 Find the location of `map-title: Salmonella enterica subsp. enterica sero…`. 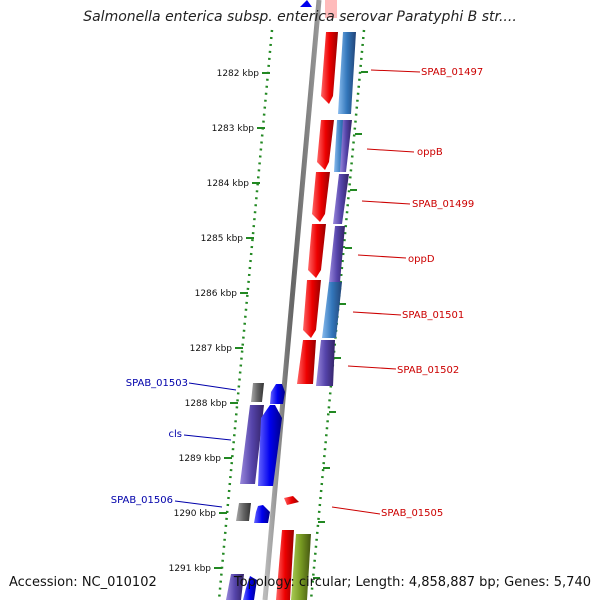

map-title: Salmonella enterica subsp. enterica sero… is located at coordinates (300, 17).